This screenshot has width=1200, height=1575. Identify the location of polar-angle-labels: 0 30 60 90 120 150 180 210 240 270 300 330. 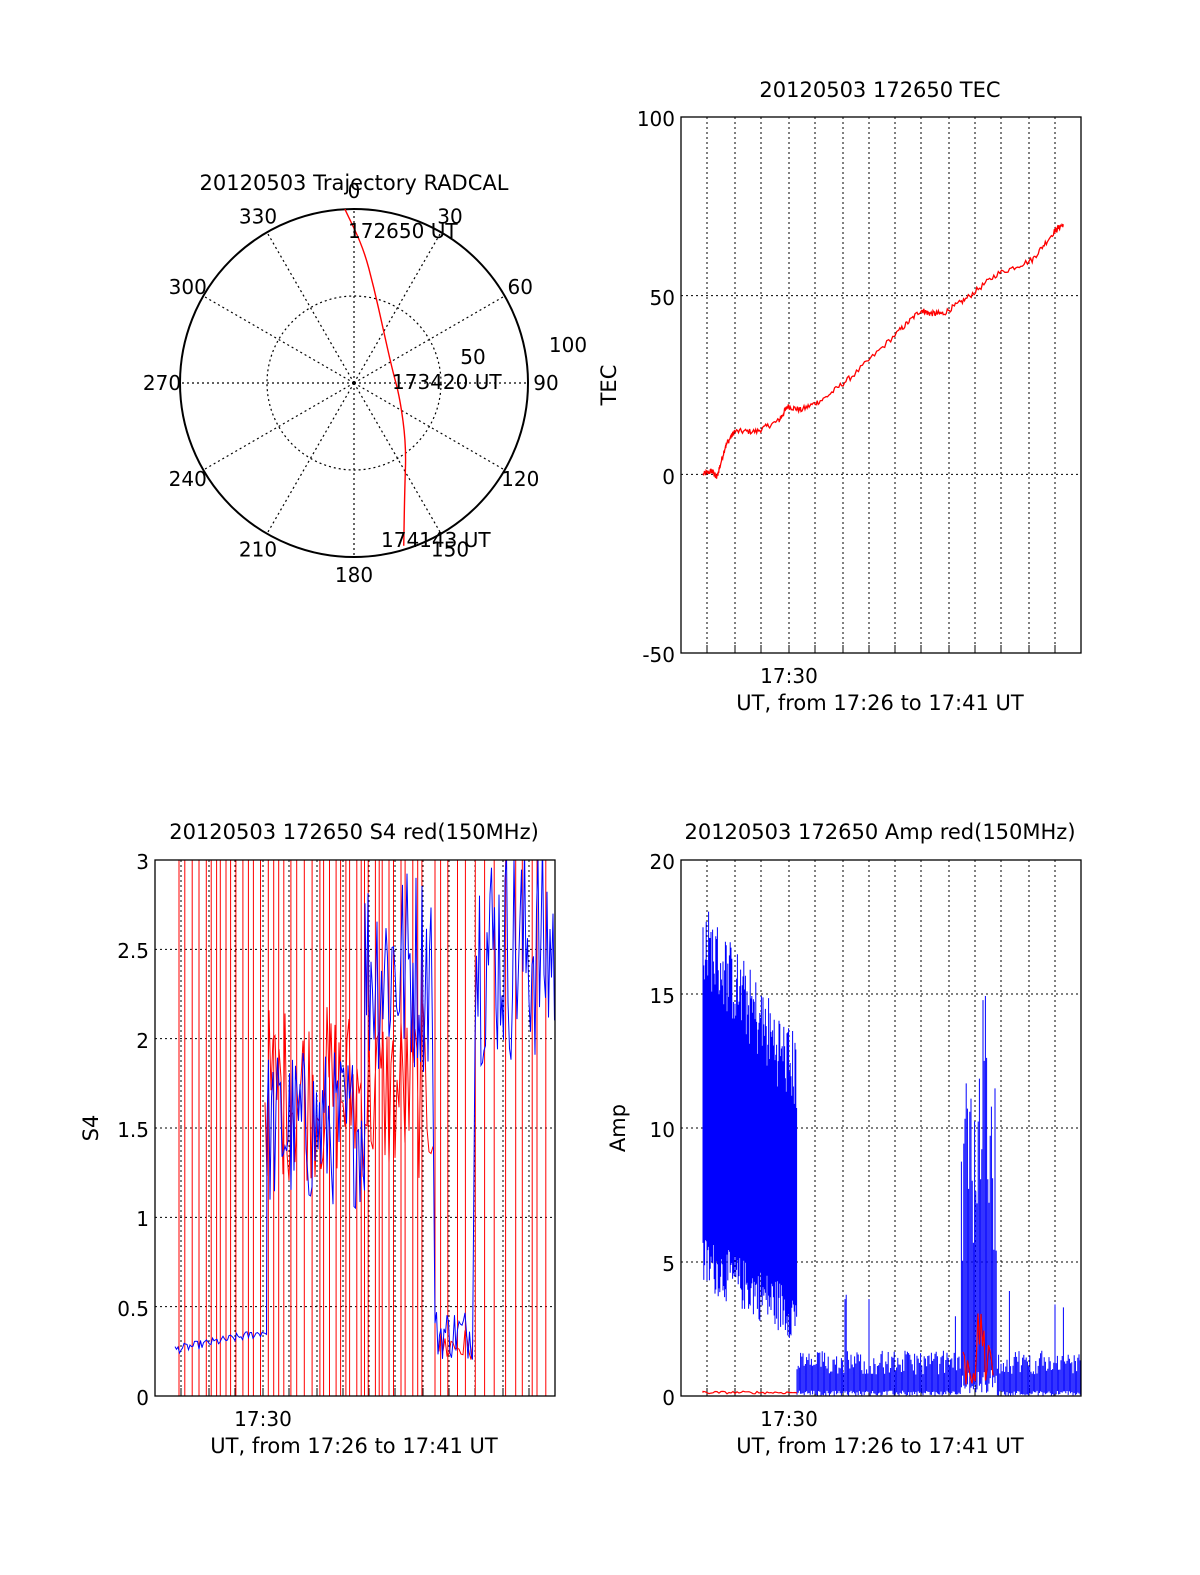
(351, 383).